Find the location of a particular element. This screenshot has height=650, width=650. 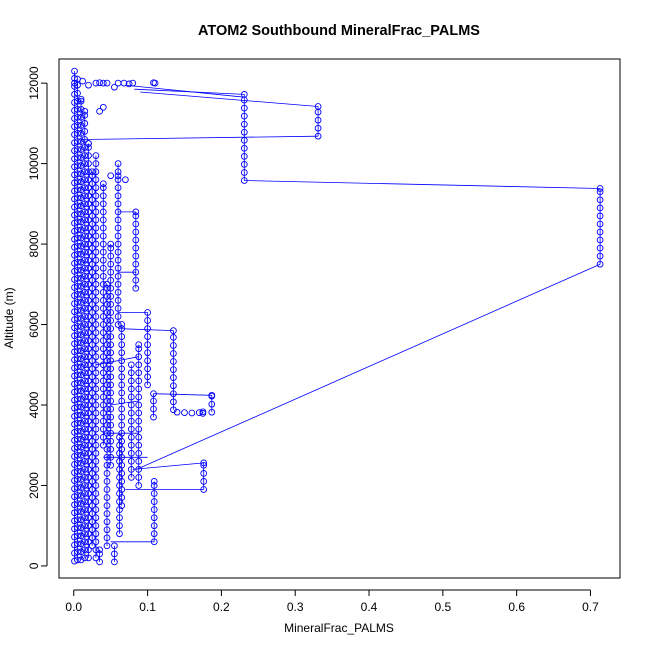

chart-title: ATOM2 Southbound MineralFrac_PALMS is located at coordinates (339, 31).